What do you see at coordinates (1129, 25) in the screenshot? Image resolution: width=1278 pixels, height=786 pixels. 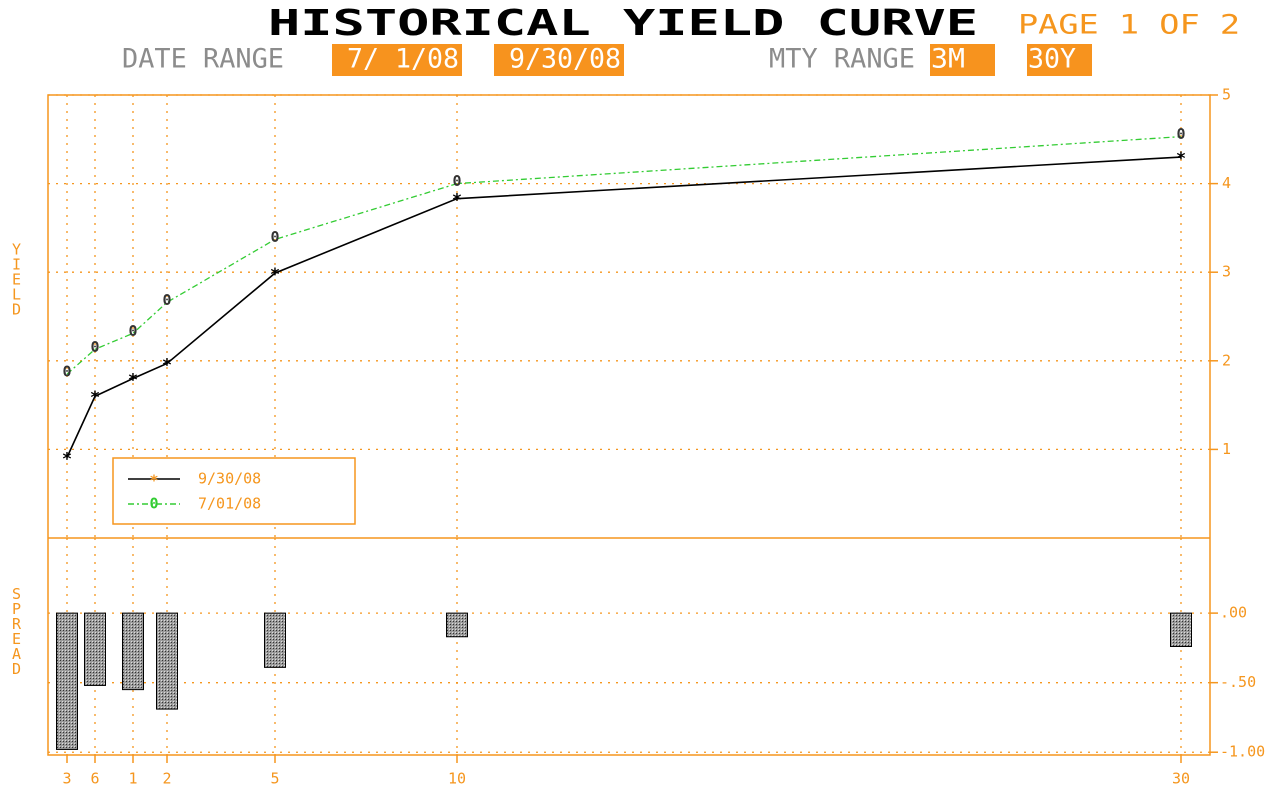 I see `page-indicator: PAGE 1 OF 2` at bounding box center [1129, 25].